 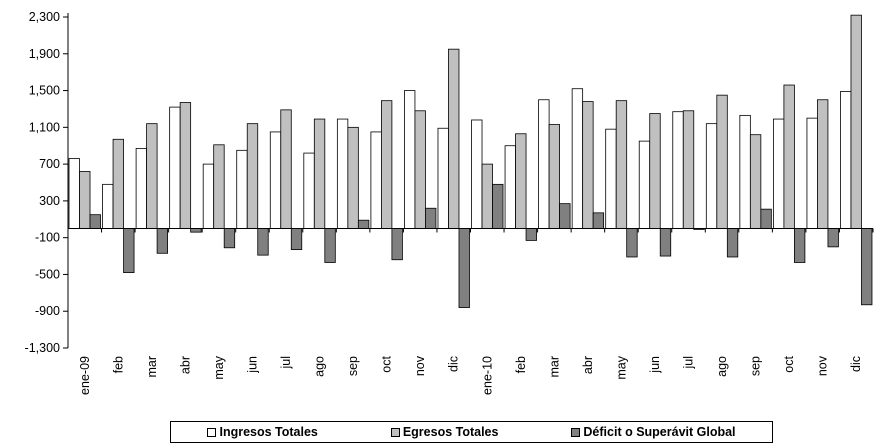 What do you see at coordinates (219, 367) in the screenshot?
I see `x-tick-label-4: may` at bounding box center [219, 367].